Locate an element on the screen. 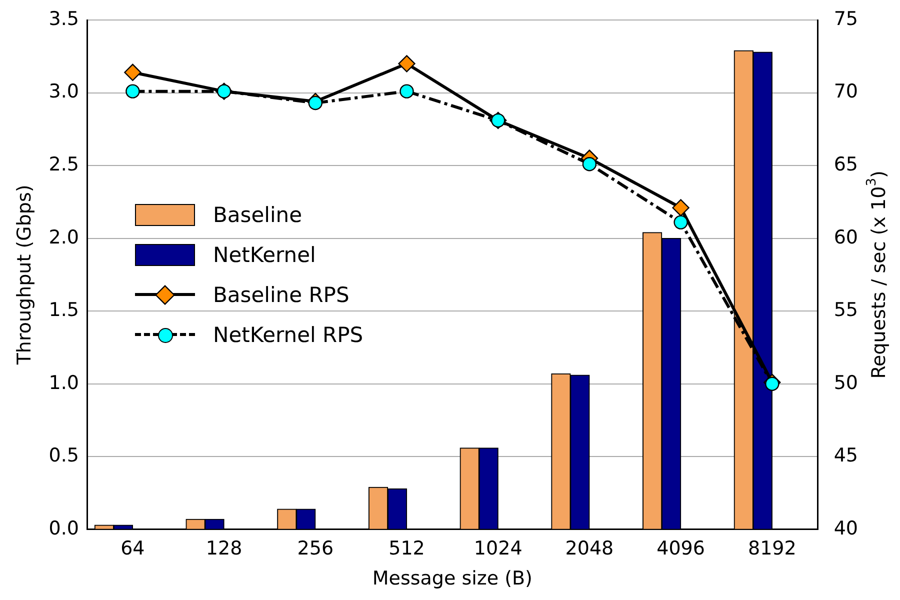  y-tick-label: 1.5 is located at coordinates (64, 310).